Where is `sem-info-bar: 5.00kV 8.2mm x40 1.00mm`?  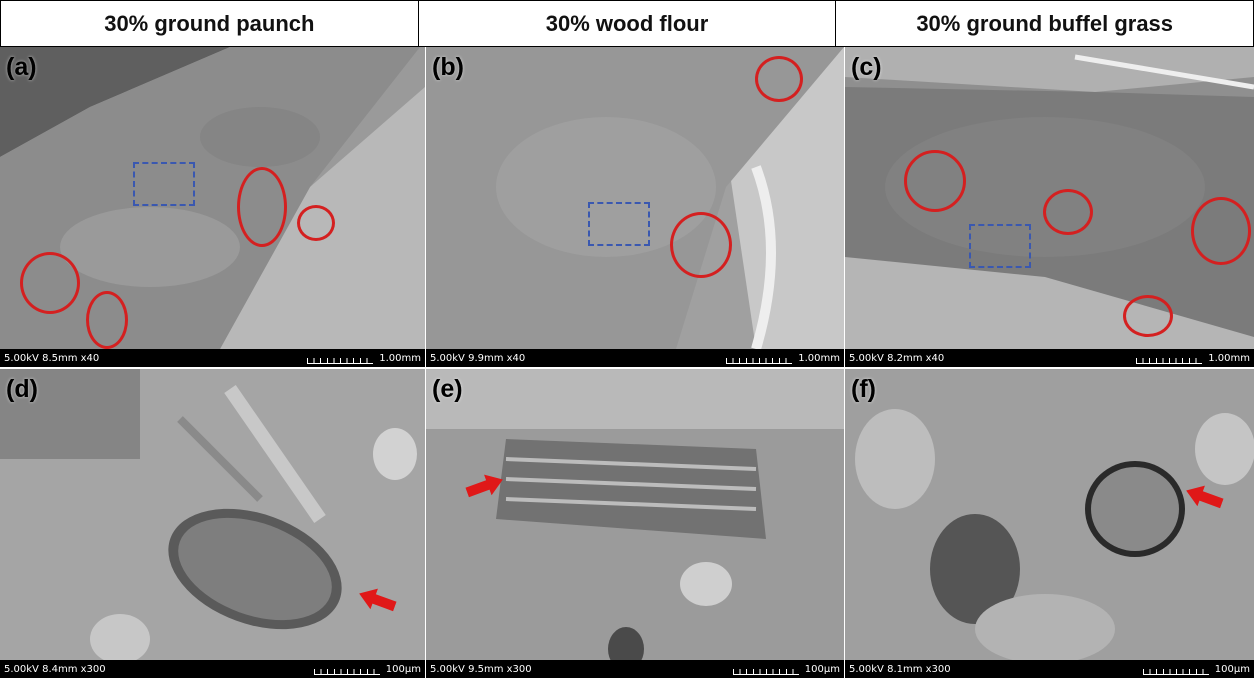 sem-info-bar: 5.00kV 8.2mm x40 1.00mm is located at coordinates (1049, 358).